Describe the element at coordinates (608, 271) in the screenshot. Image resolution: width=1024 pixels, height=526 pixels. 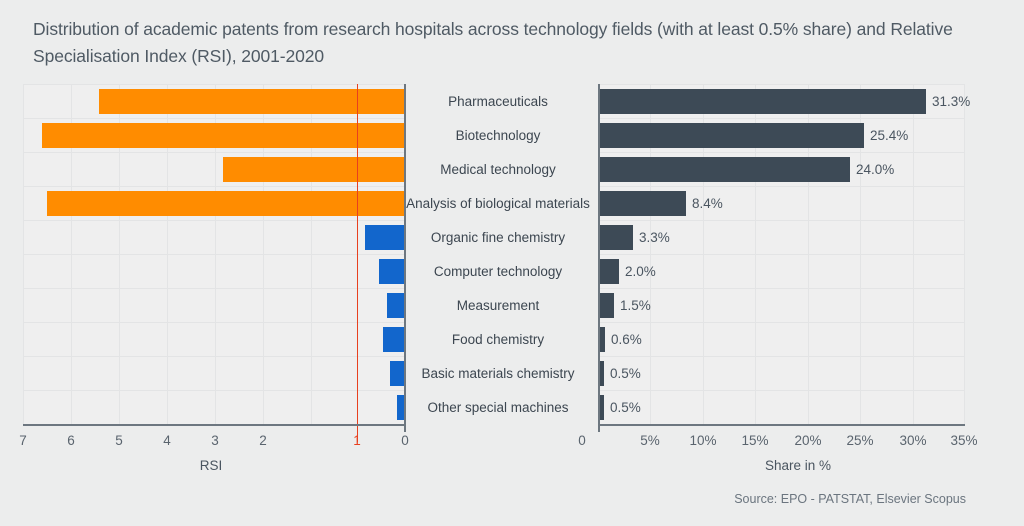
I see `share-bar-computer-technology` at that location.